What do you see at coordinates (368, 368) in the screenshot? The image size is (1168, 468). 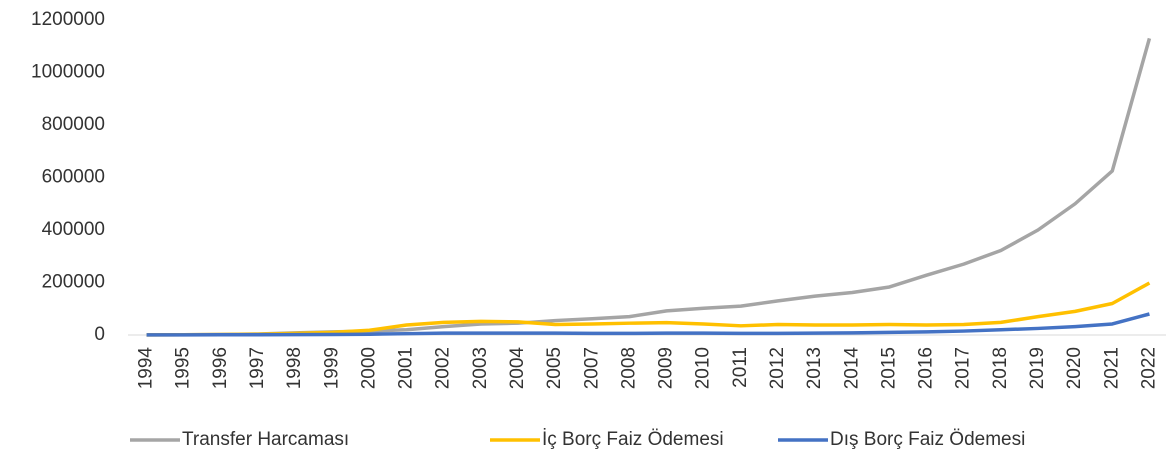 I see `x-tick-label: 2000` at bounding box center [368, 368].